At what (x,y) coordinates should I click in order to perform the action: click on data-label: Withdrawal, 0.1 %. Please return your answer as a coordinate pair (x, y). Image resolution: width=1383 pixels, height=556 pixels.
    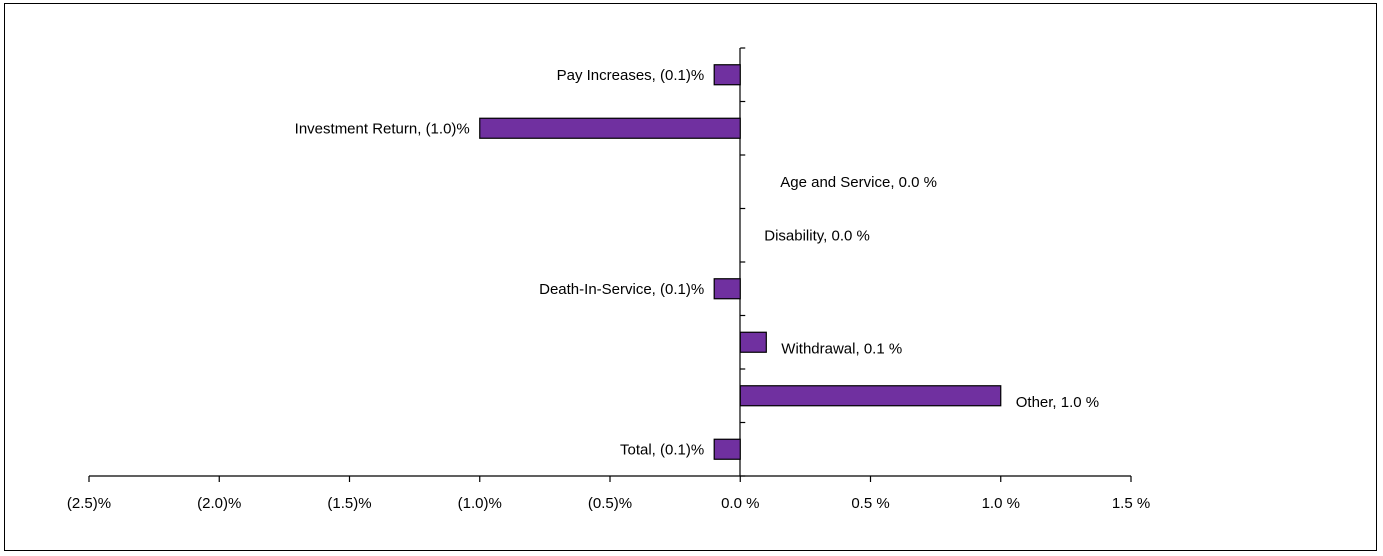
    Looking at the image, I should click on (841, 348).